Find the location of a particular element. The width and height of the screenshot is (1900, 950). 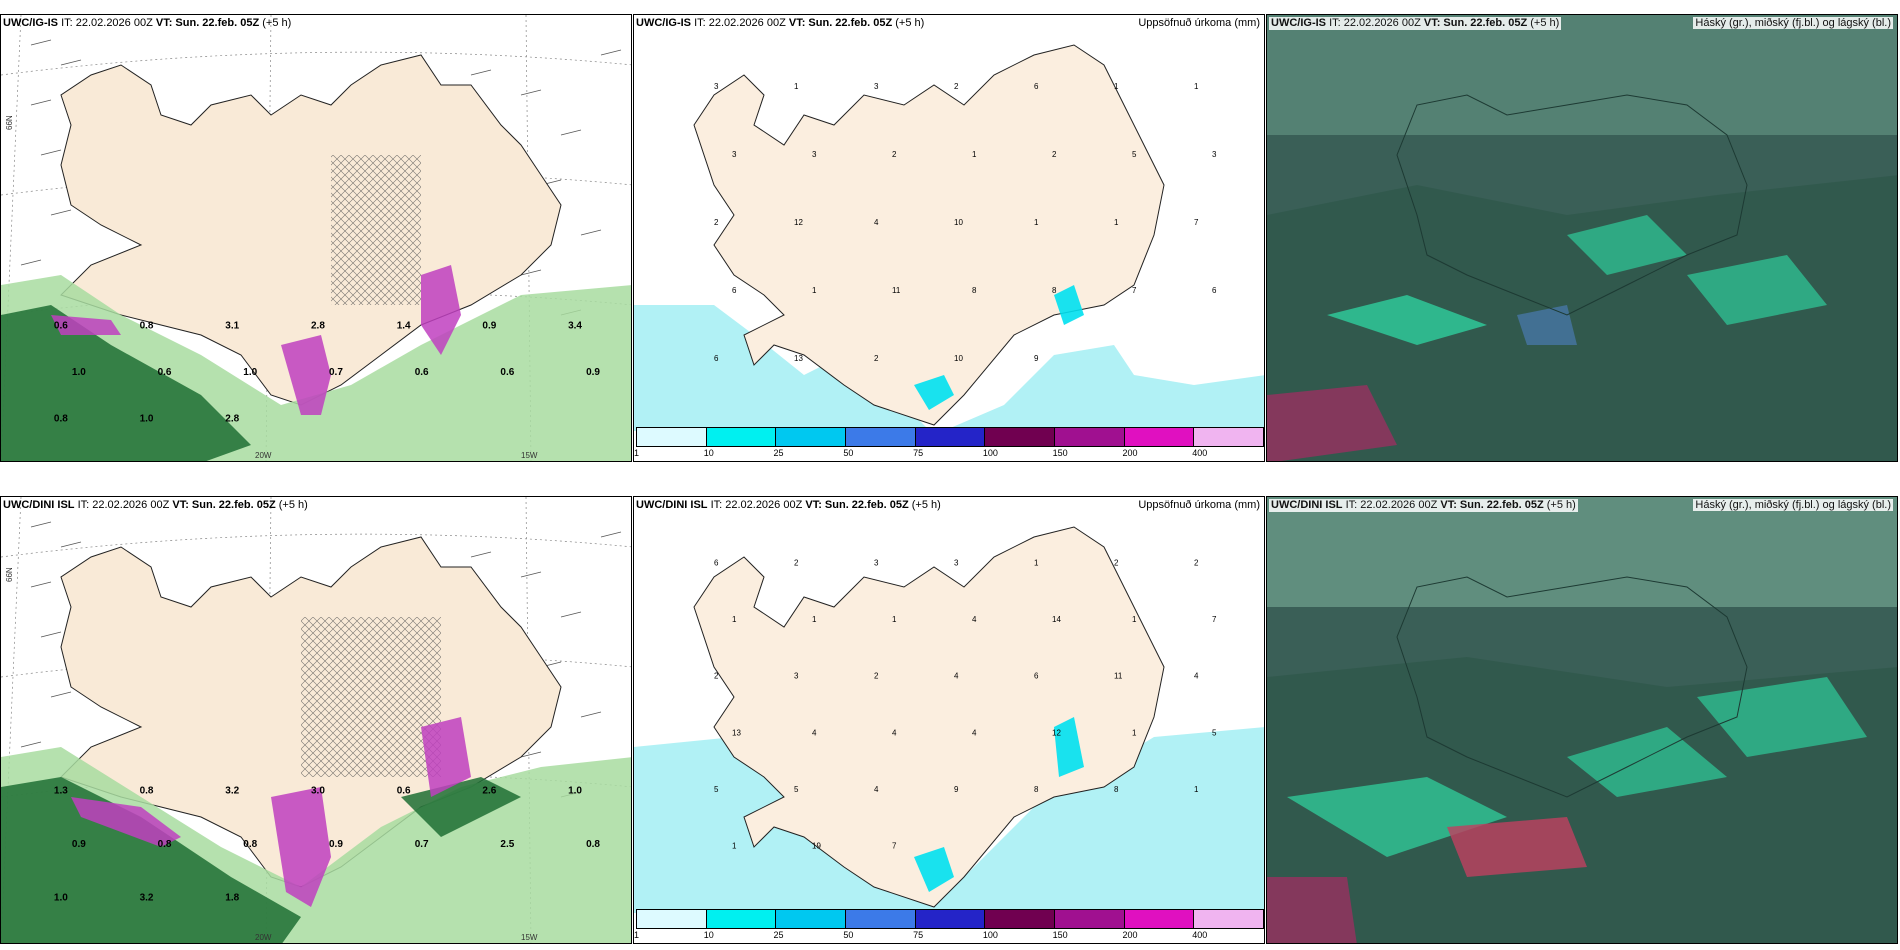

lon-label-20w: 20W is located at coordinates (263, 455).